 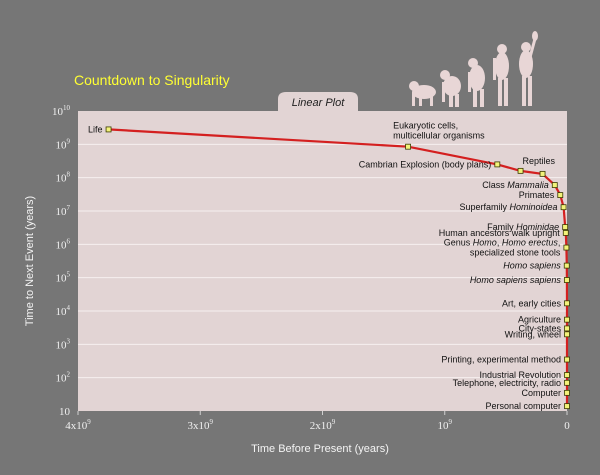 I want to click on data-label-13: Art, early cities, so click(x=532, y=303).